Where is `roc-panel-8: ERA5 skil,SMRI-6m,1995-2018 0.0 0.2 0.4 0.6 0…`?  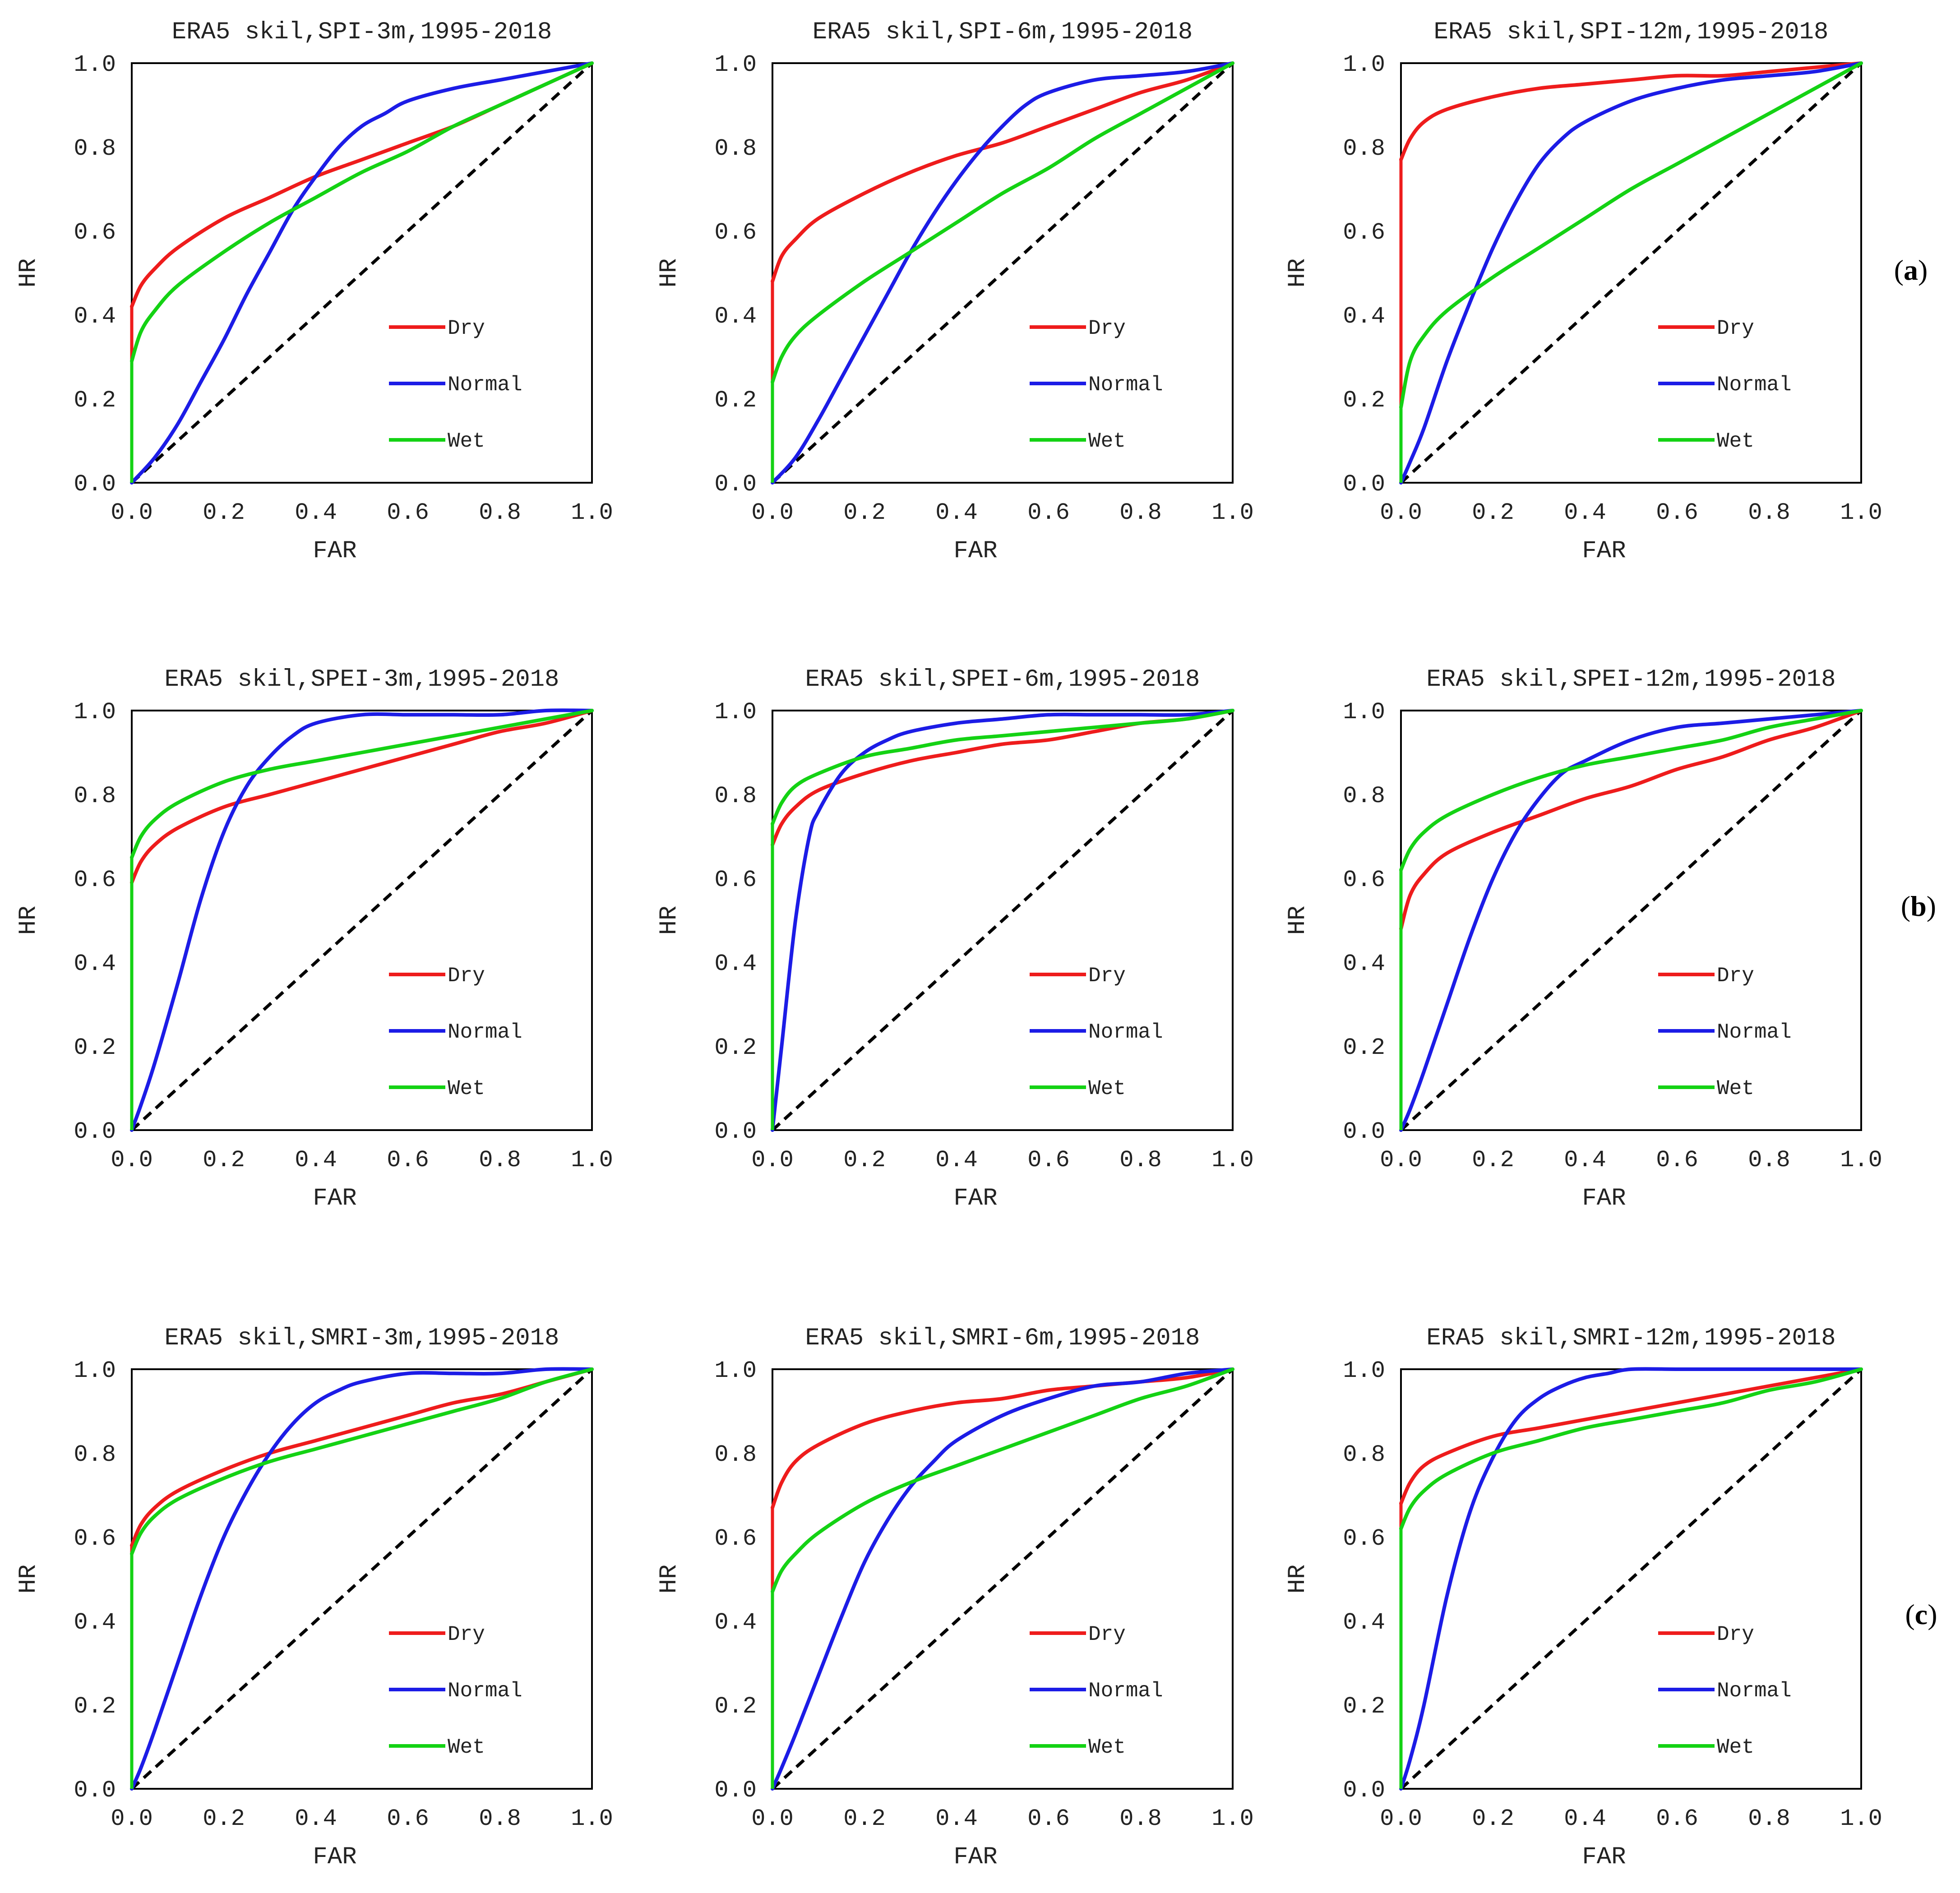 roc-panel-8: ERA5 skil,SMRI-6m,1995-2018 0.0 0.2 0.4 0.6 0… is located at coordinates (955, 1598).